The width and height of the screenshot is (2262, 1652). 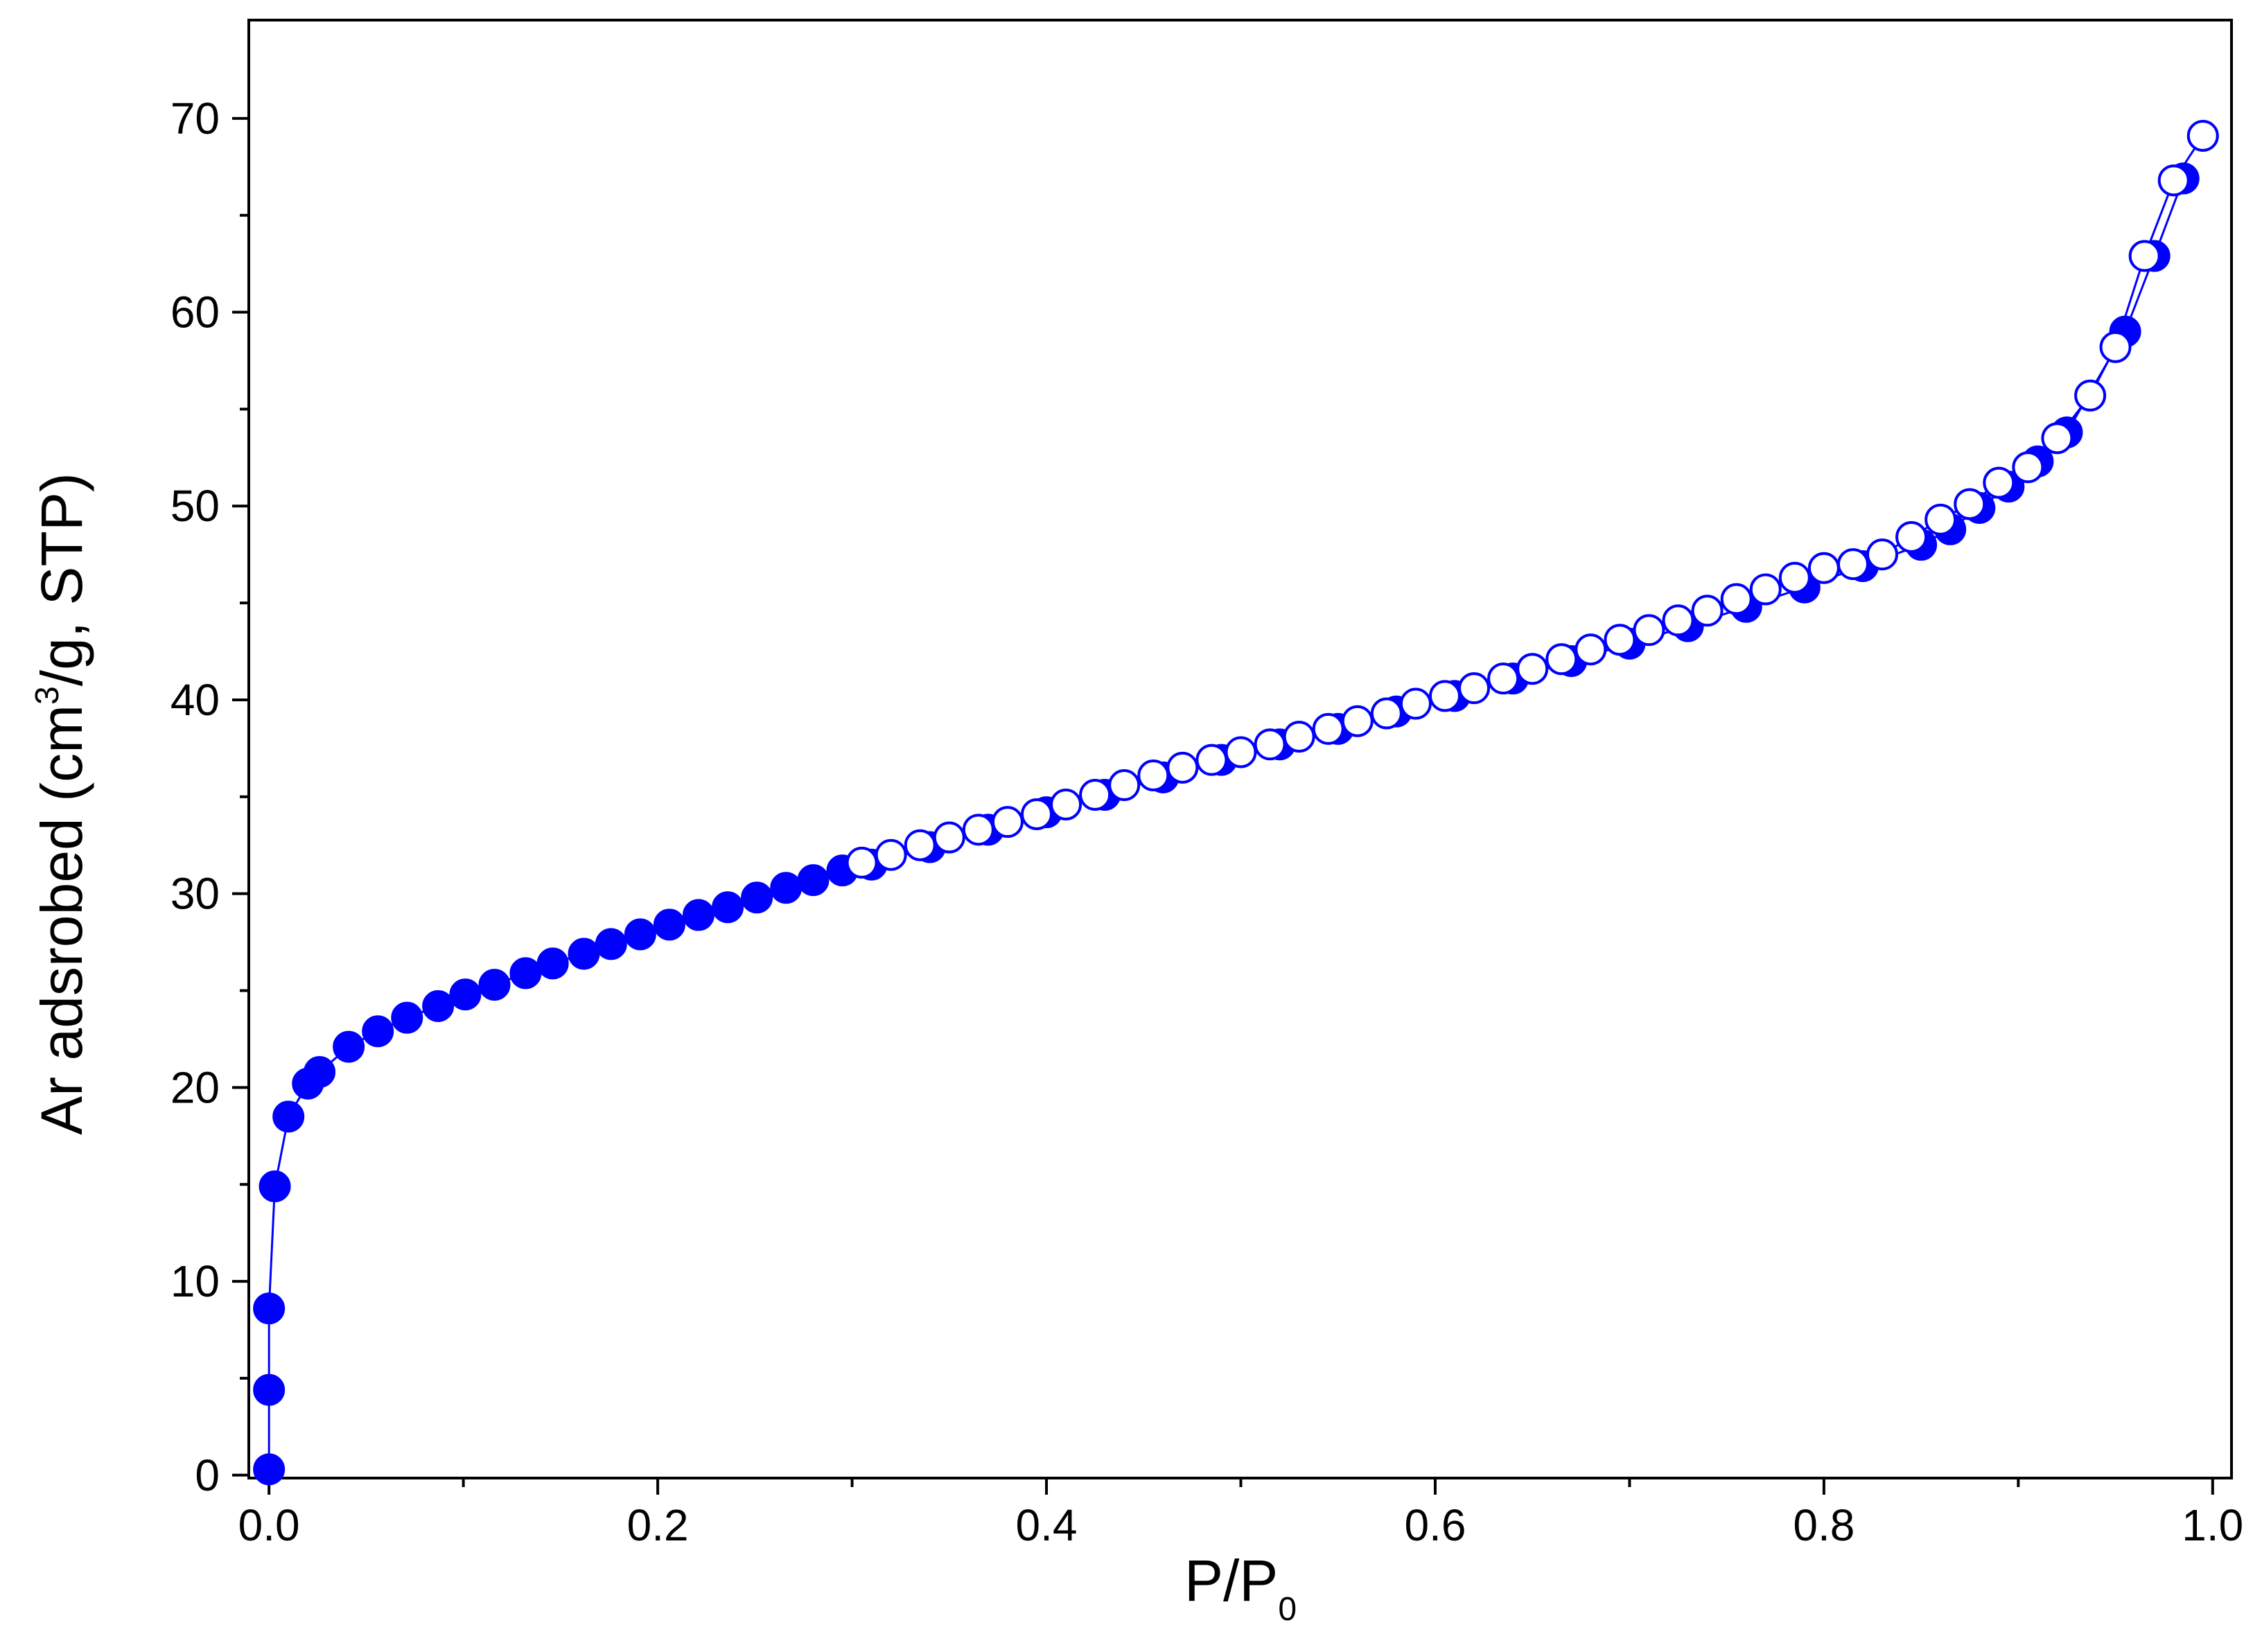 What do you see at coordinates (195, 1281) in the screenshot?
I see `y-tick-label: 10` at bounding box center [195, 1281].